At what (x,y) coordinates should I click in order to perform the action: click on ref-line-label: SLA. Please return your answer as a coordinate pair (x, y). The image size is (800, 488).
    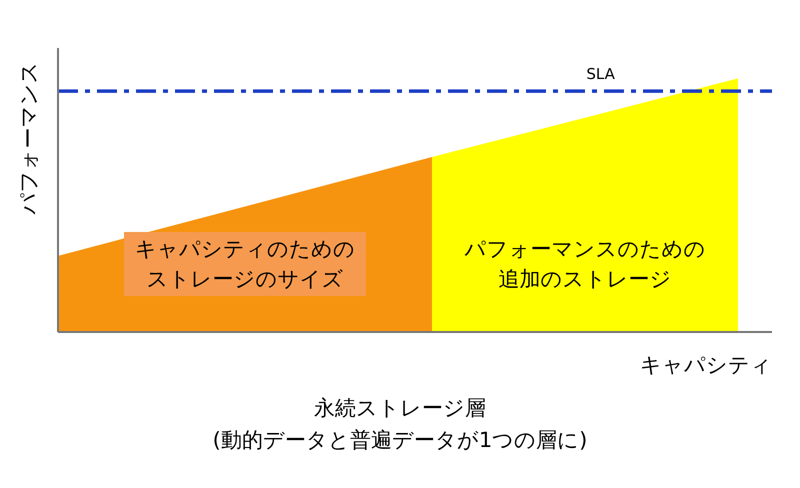
    Looking at the image, I should click on (601, 74).